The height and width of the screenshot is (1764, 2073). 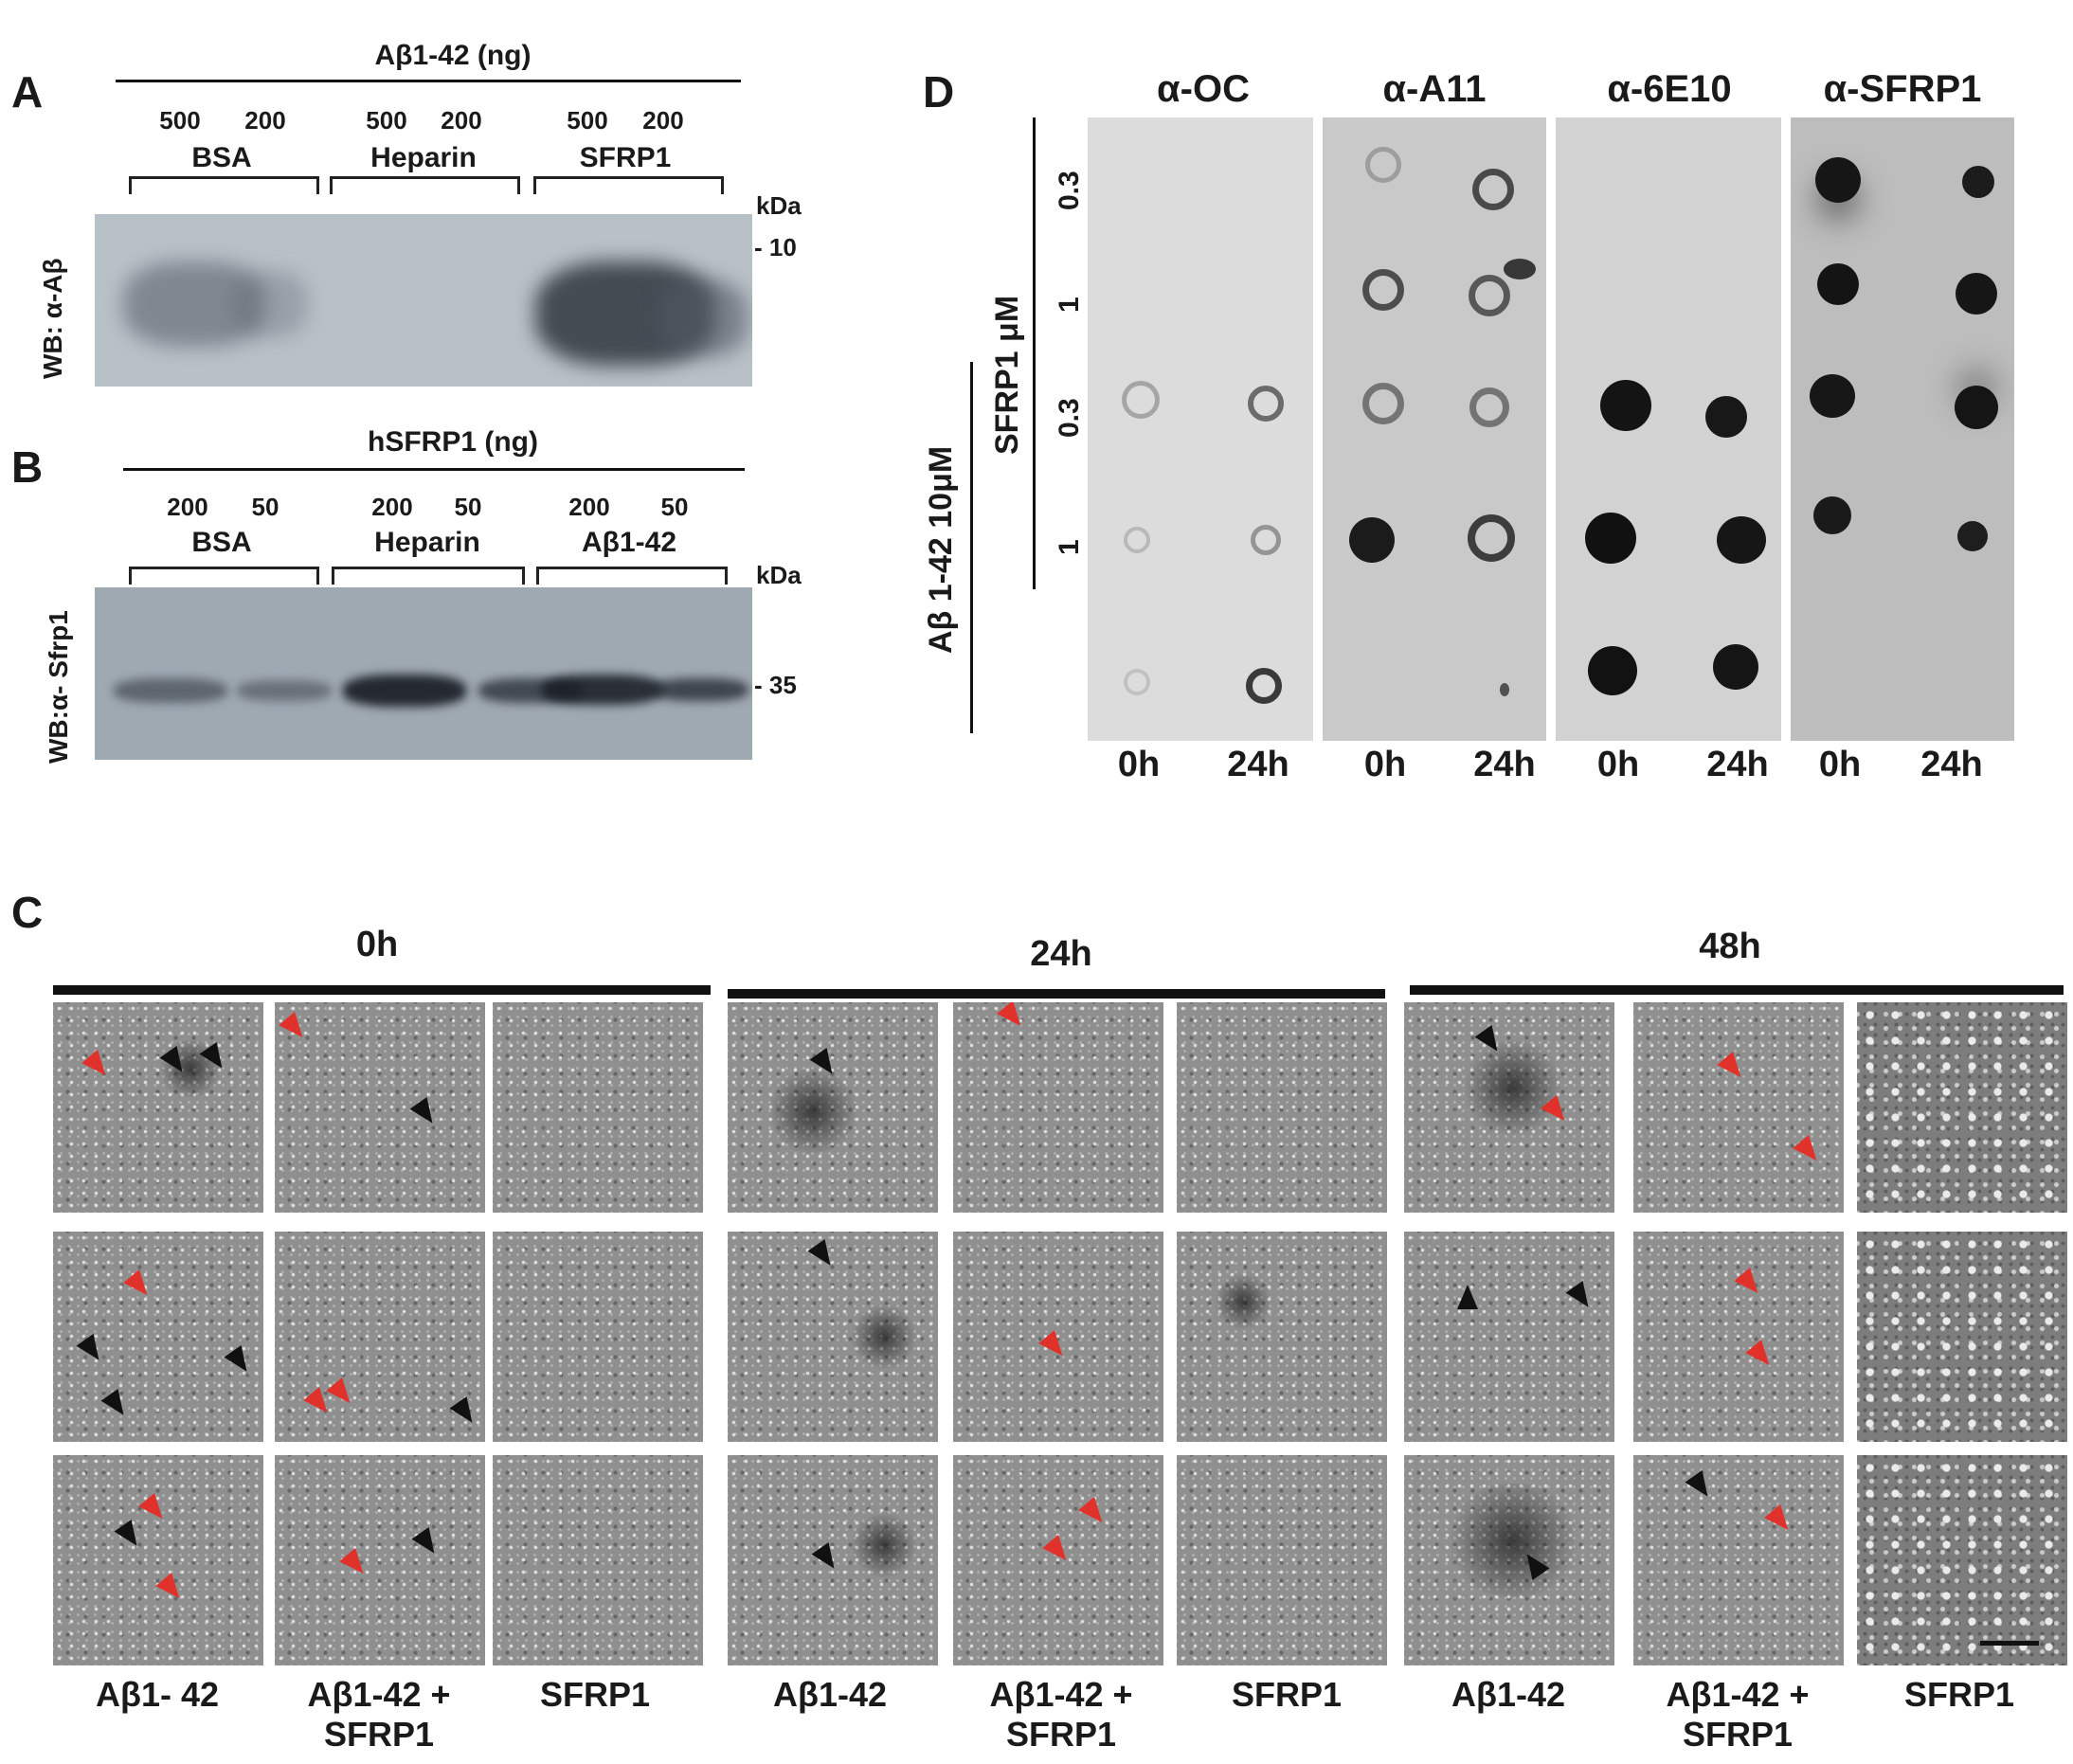 I want to click on panel-a-title: Aβ1-42 (ng), so click(x=453, y=55).